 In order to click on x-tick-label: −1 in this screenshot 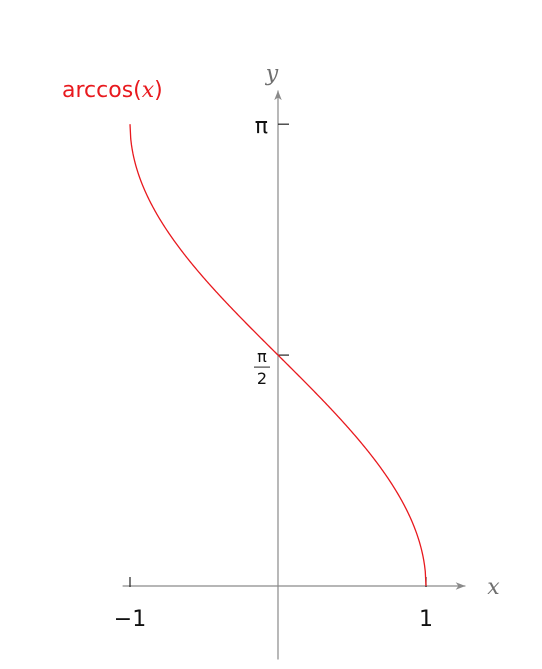, I will do `click(130, 619)`.